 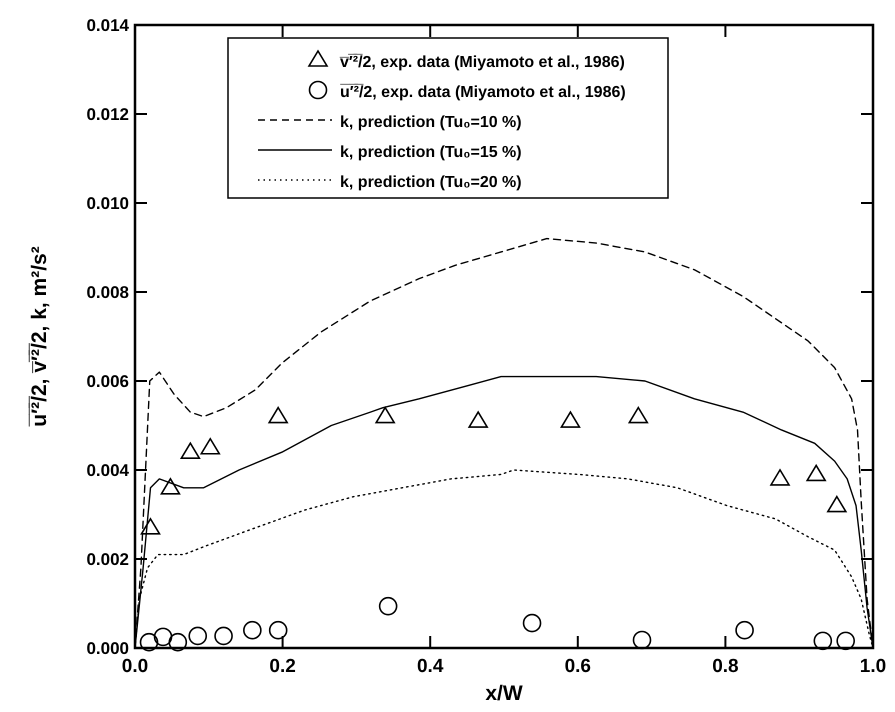 What do you see at coordinates (107, 203) in the screenshot?
I see `y-tick-label: 0.010` at bounding box center [107, 203].